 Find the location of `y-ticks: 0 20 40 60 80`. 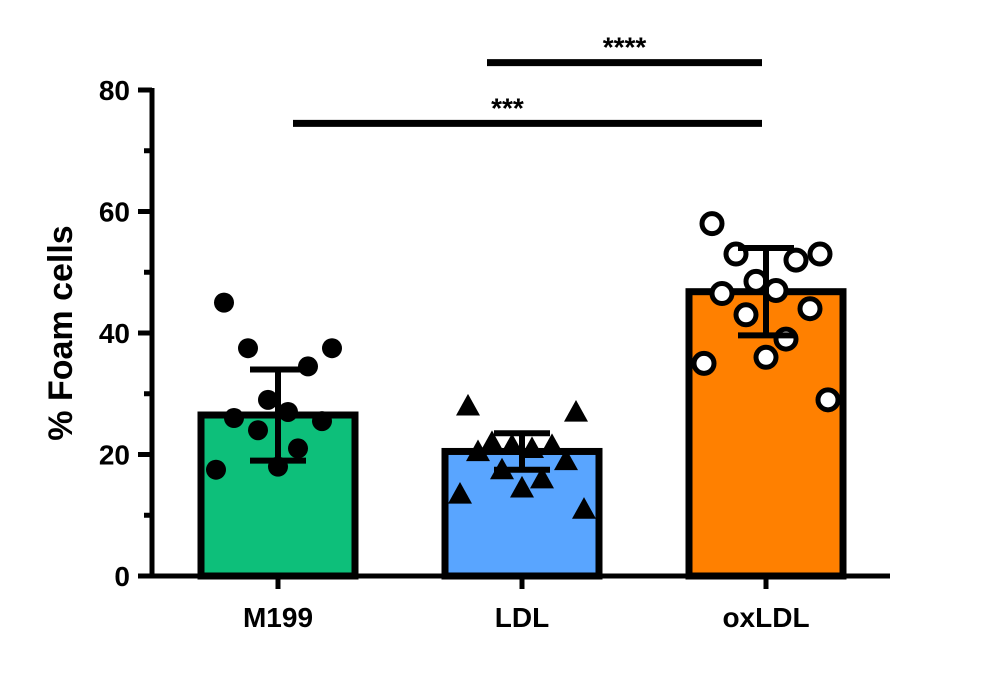

y-ticks: 0 20 40 60 80 is located at coordinates (125, 333).